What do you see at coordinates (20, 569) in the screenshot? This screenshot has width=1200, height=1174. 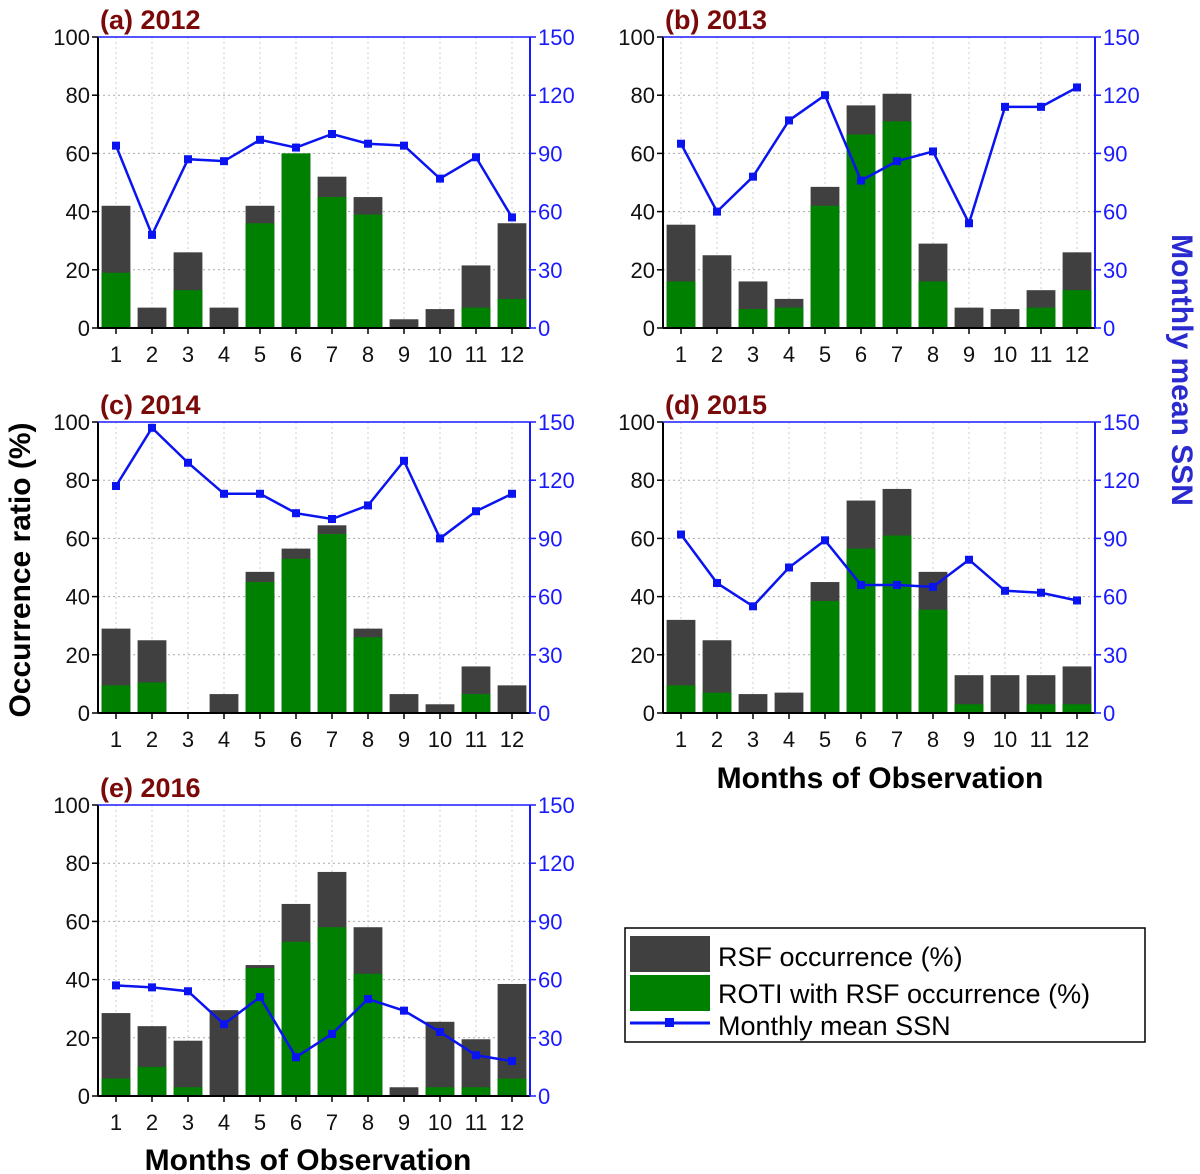 I see `y-axis-label: Occurrence ratio (%)` at bounding box center [20, 569].